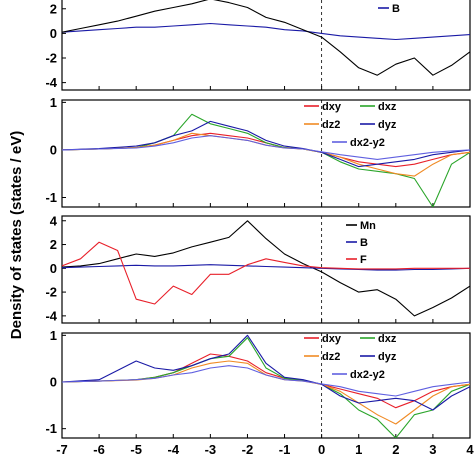  What do you see at coordinates (16, 235) in the screenshot?
I see `y-axis-label: Density of states (states / eV)` at bounding box center [16, 235].